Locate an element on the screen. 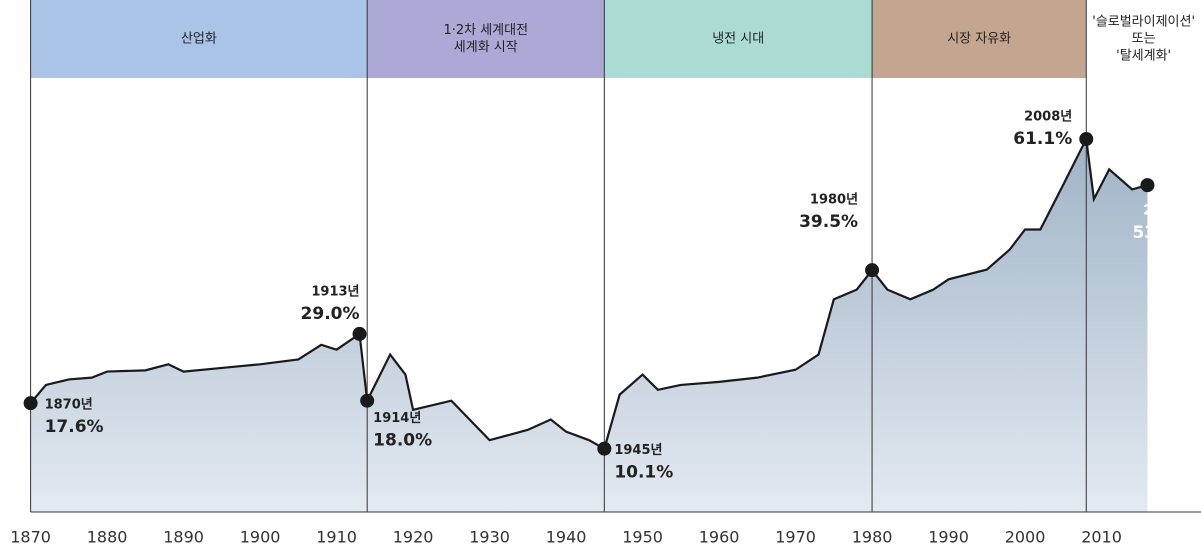 The height and width of the screenshot is (550, 1201). x-tick-label: 1950 is located at coordinates (642, 537).